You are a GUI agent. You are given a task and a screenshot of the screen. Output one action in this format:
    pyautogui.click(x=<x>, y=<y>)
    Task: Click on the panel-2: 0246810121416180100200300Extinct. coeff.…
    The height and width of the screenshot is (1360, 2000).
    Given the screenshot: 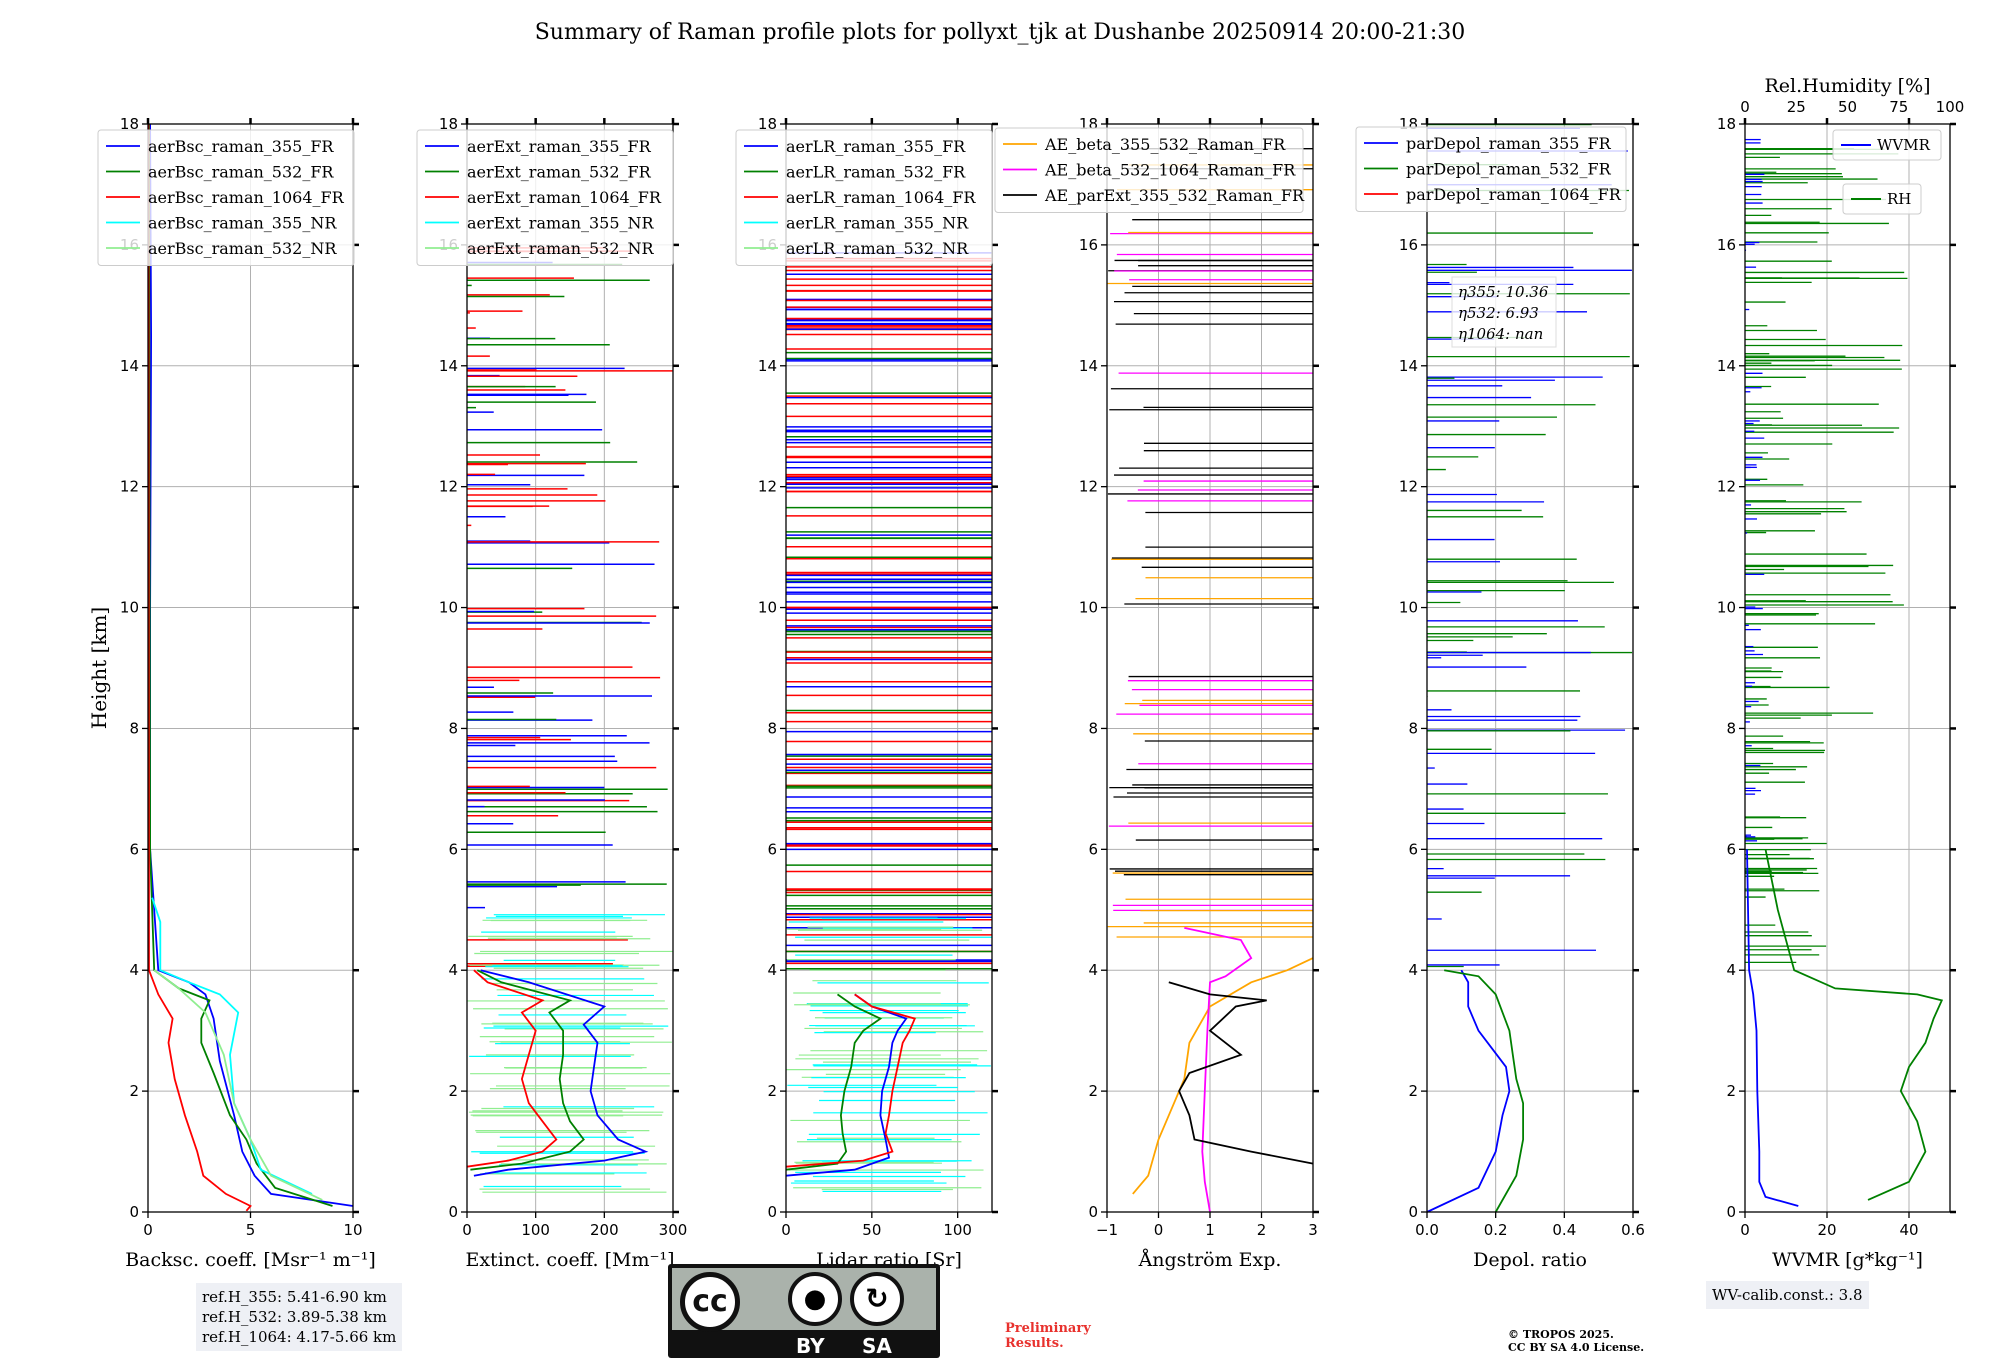 What is the action you would take?
    pyautogui.click(x=551, y=693)
    